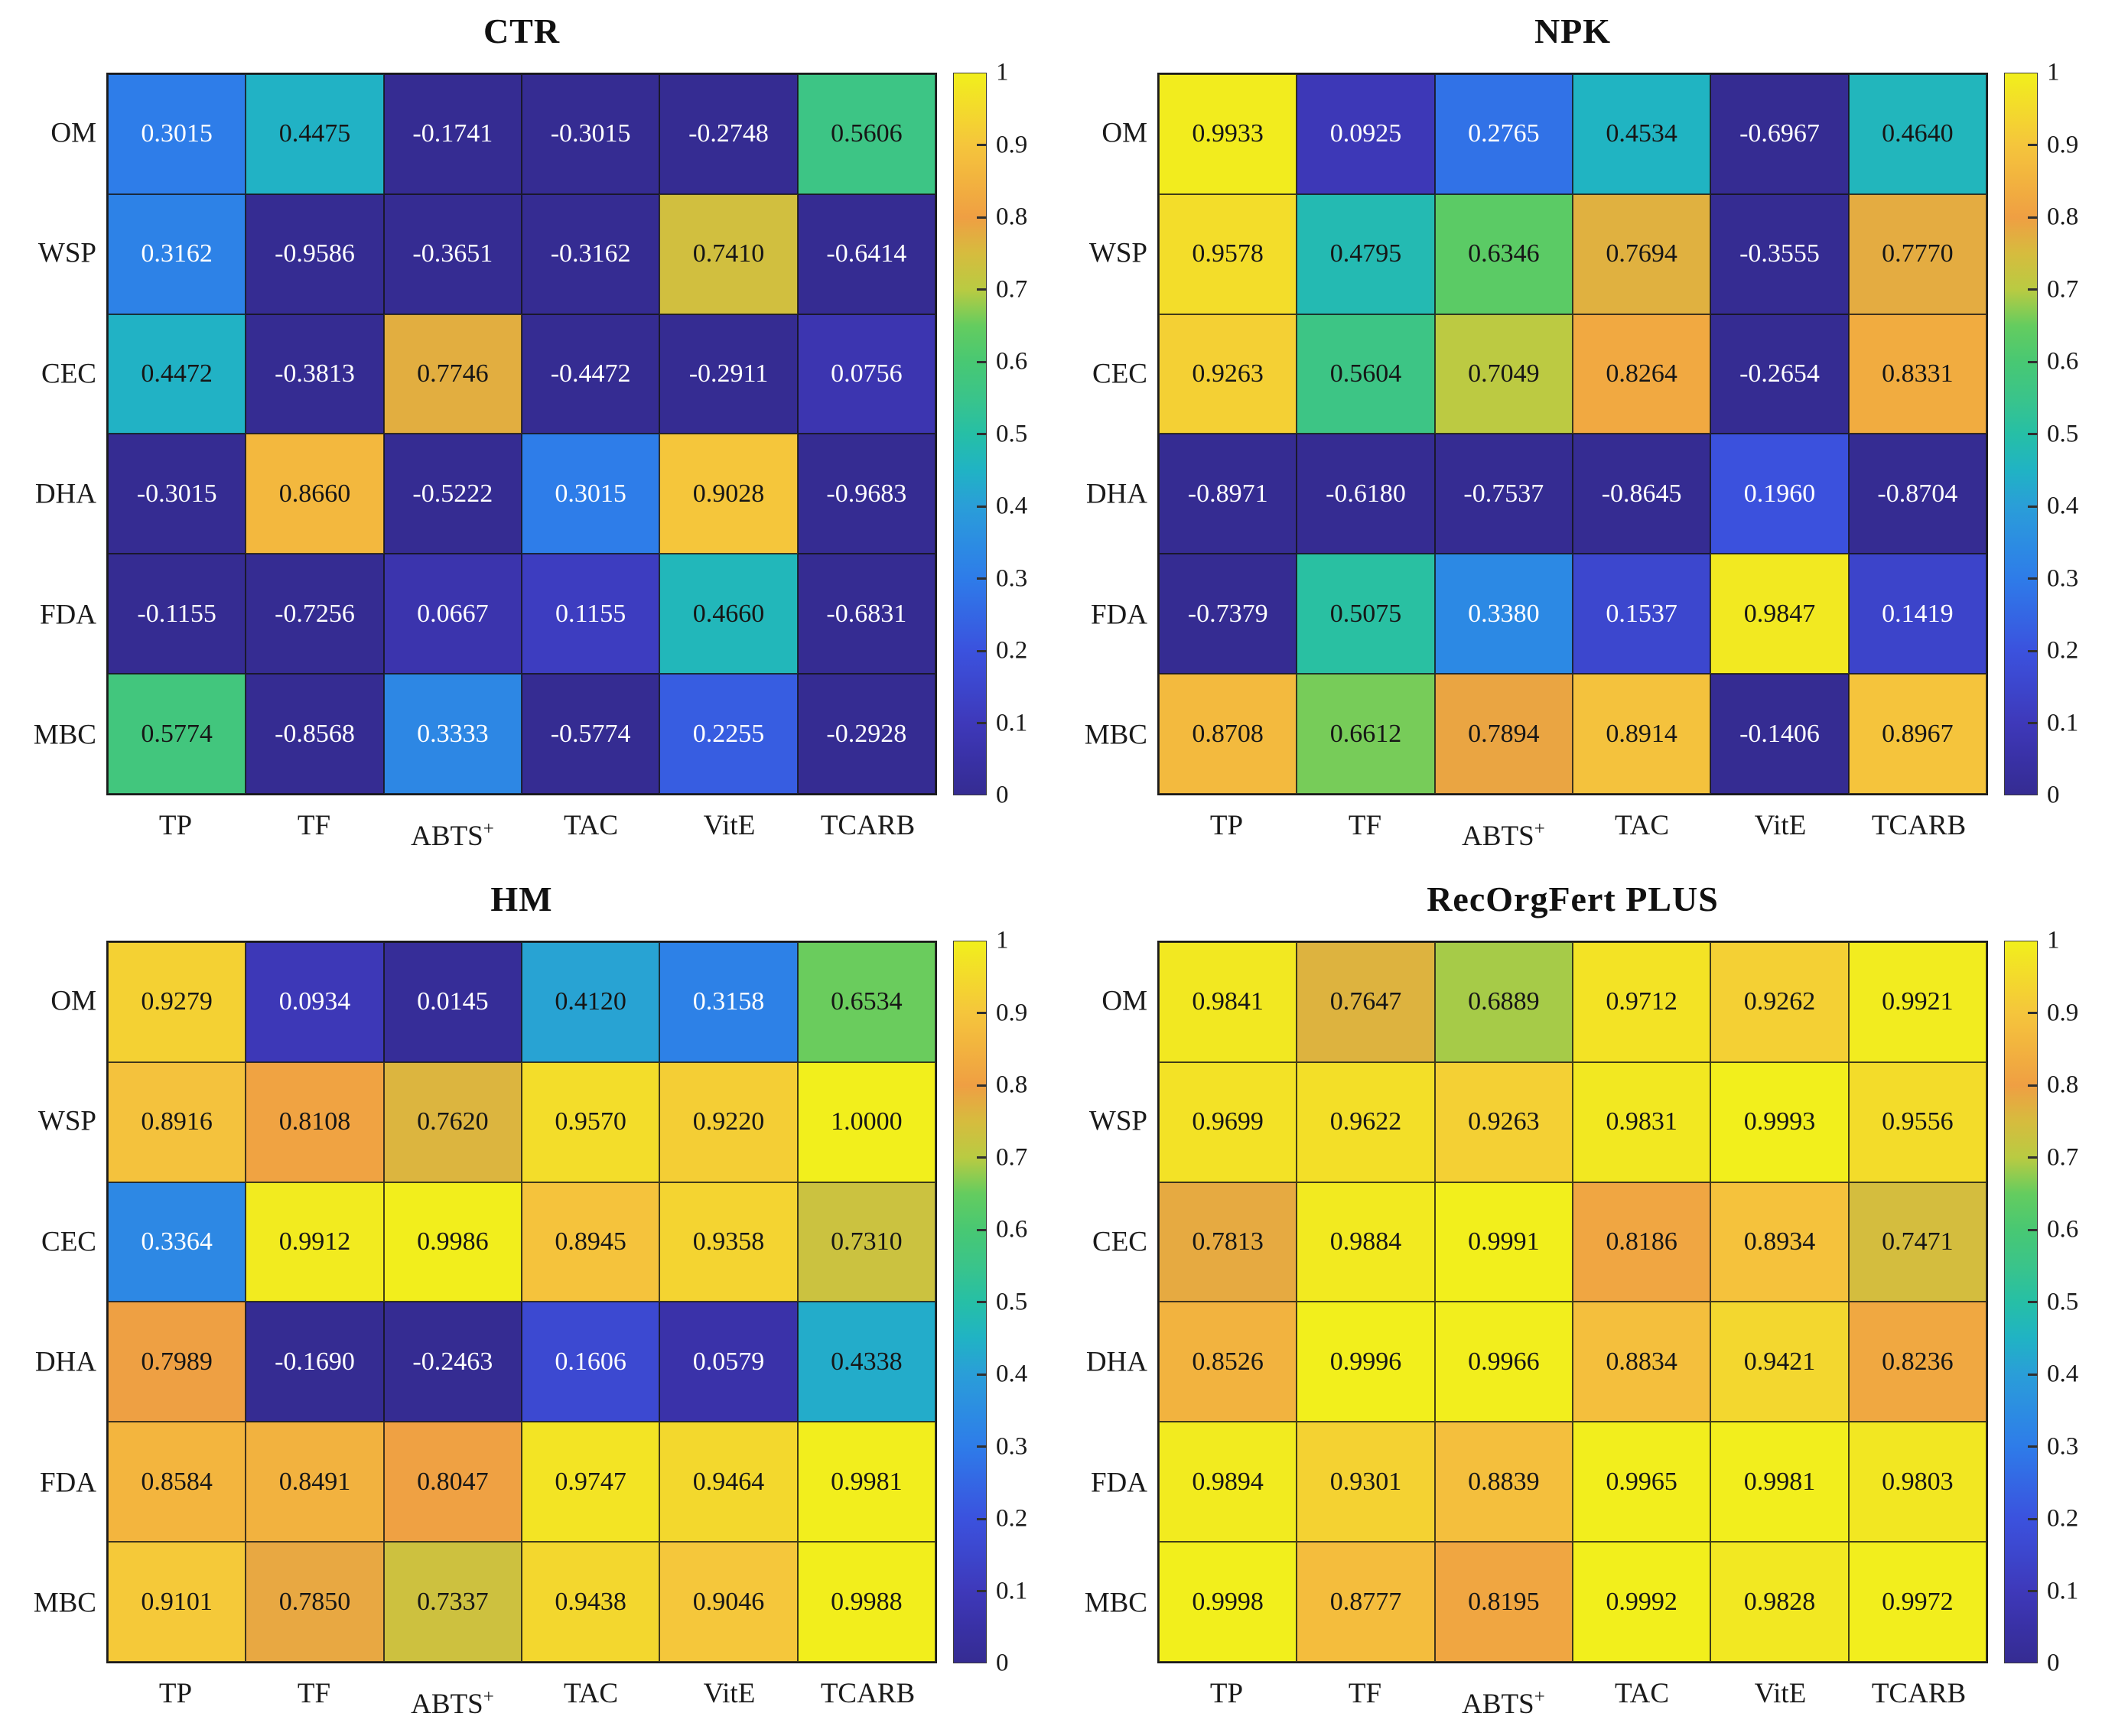 This screenshot has height=1736, width=2102. What do you see at coordinates (522, 30) in the screenshot?
I see `panel-title: CTR` at bounding box center [522, 30].